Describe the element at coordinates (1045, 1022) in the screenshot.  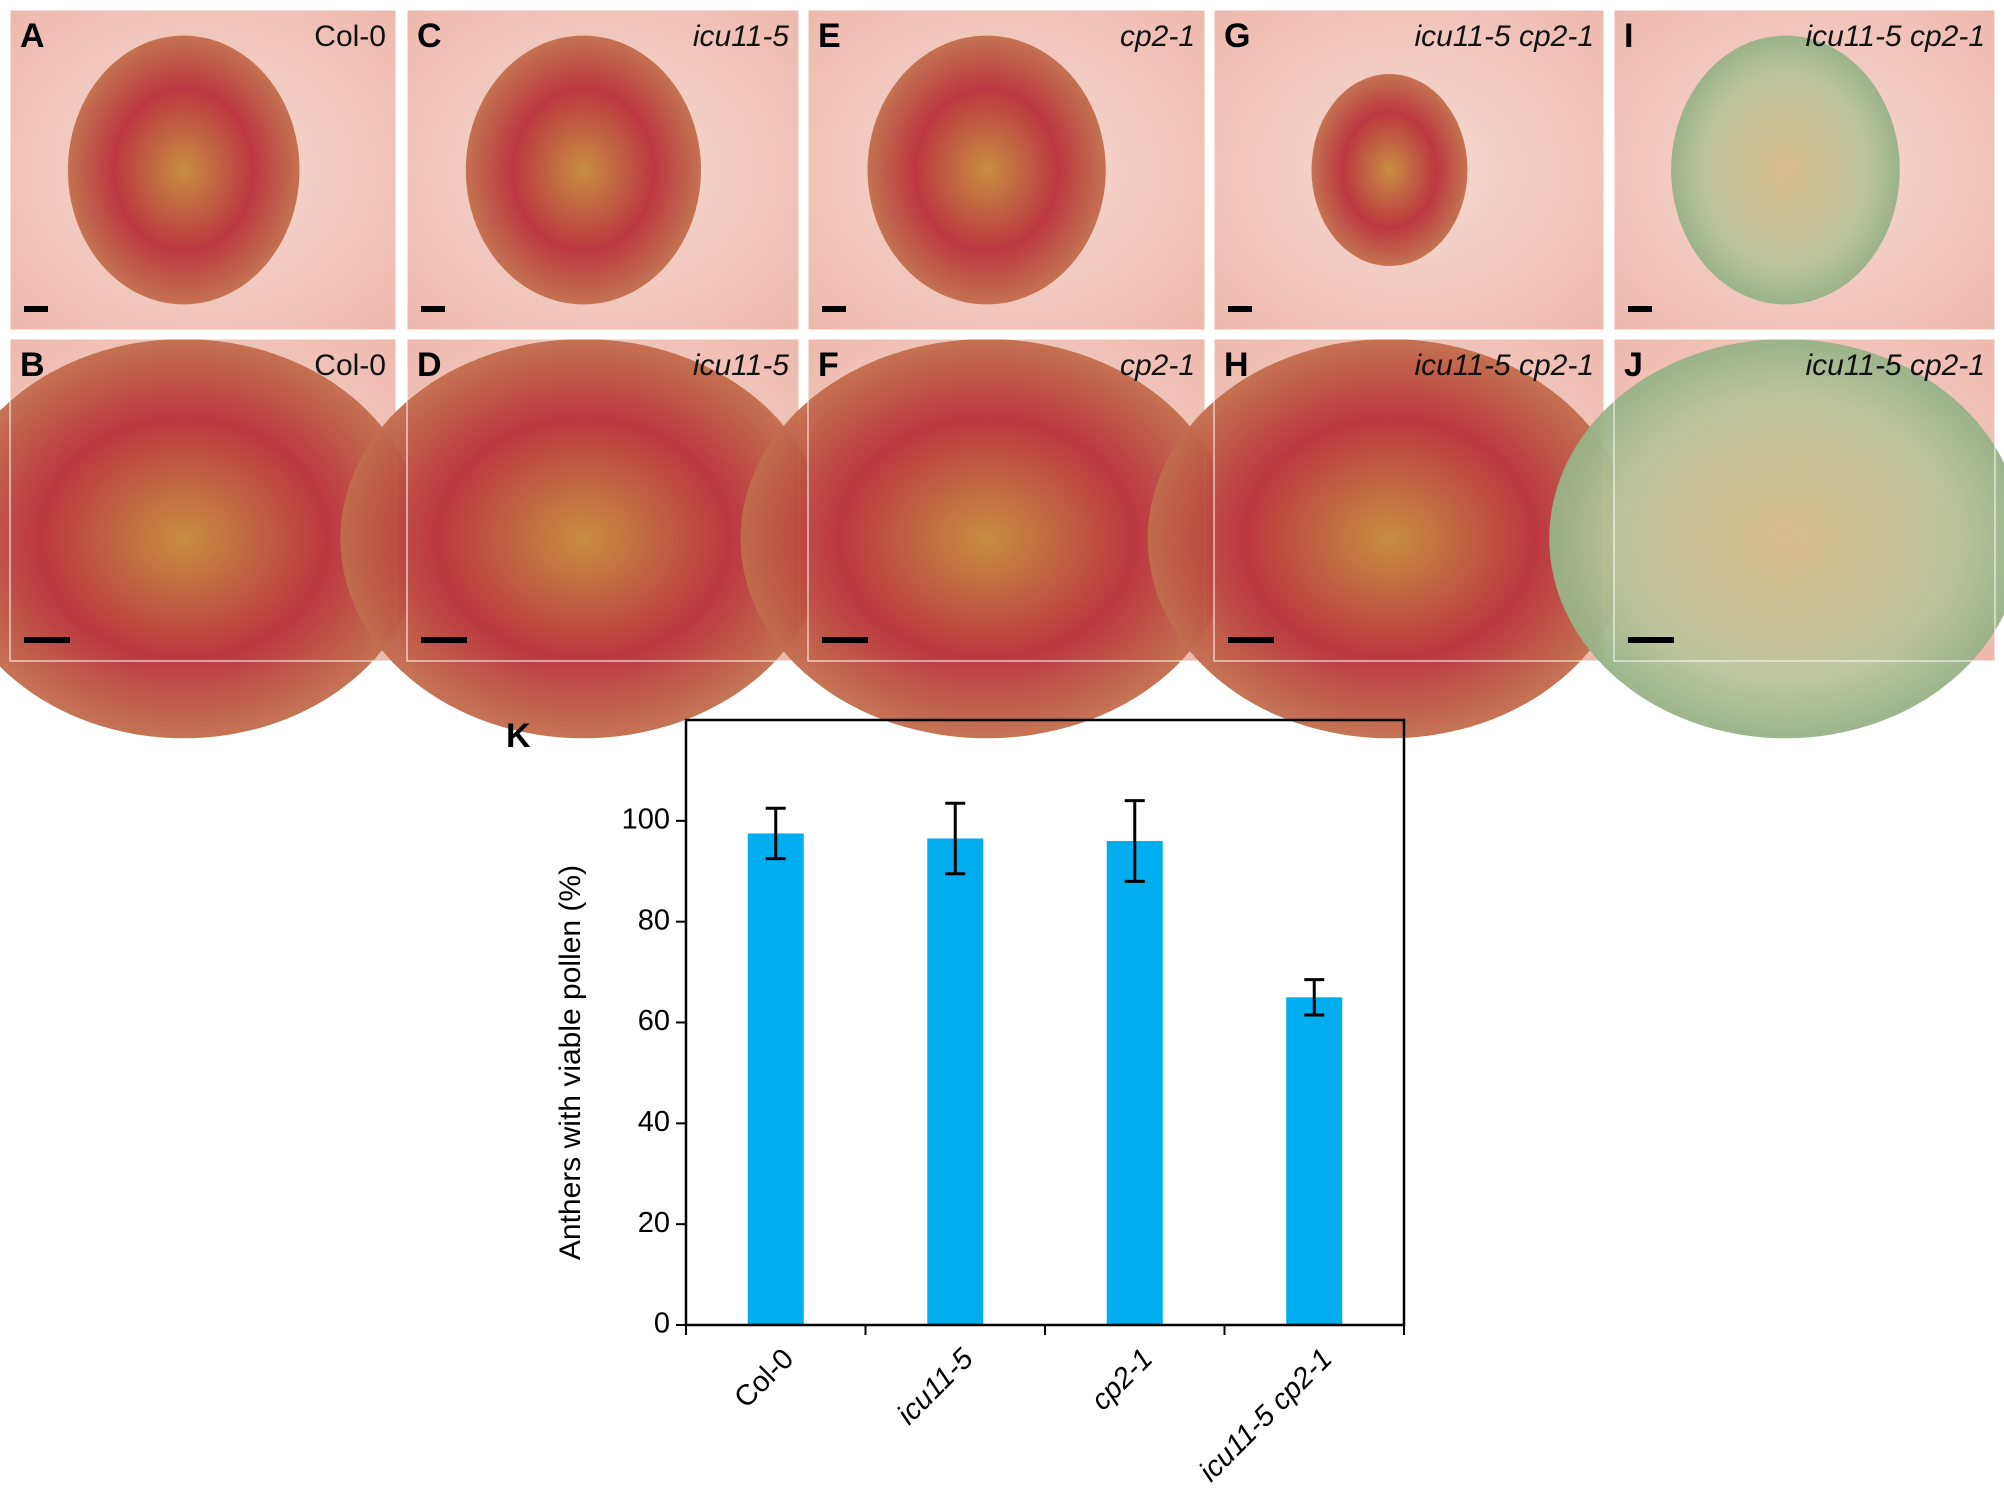
I see `plot-frame` at that location.